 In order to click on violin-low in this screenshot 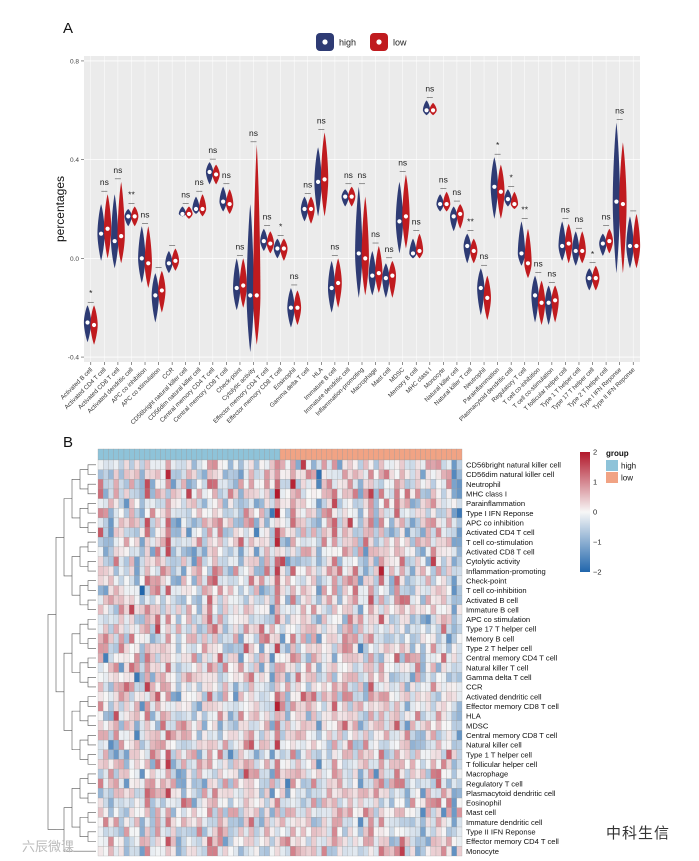, I will do `click(636, 241)`.